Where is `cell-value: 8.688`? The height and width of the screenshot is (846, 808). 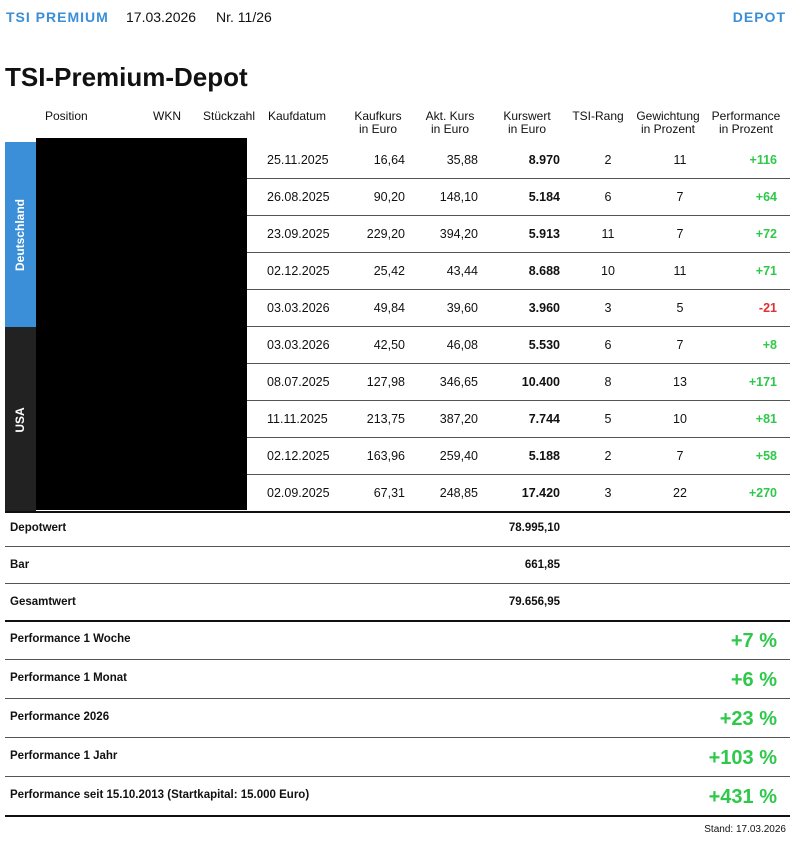
cell-value: 8.688 is located at coordinates (544, 271).